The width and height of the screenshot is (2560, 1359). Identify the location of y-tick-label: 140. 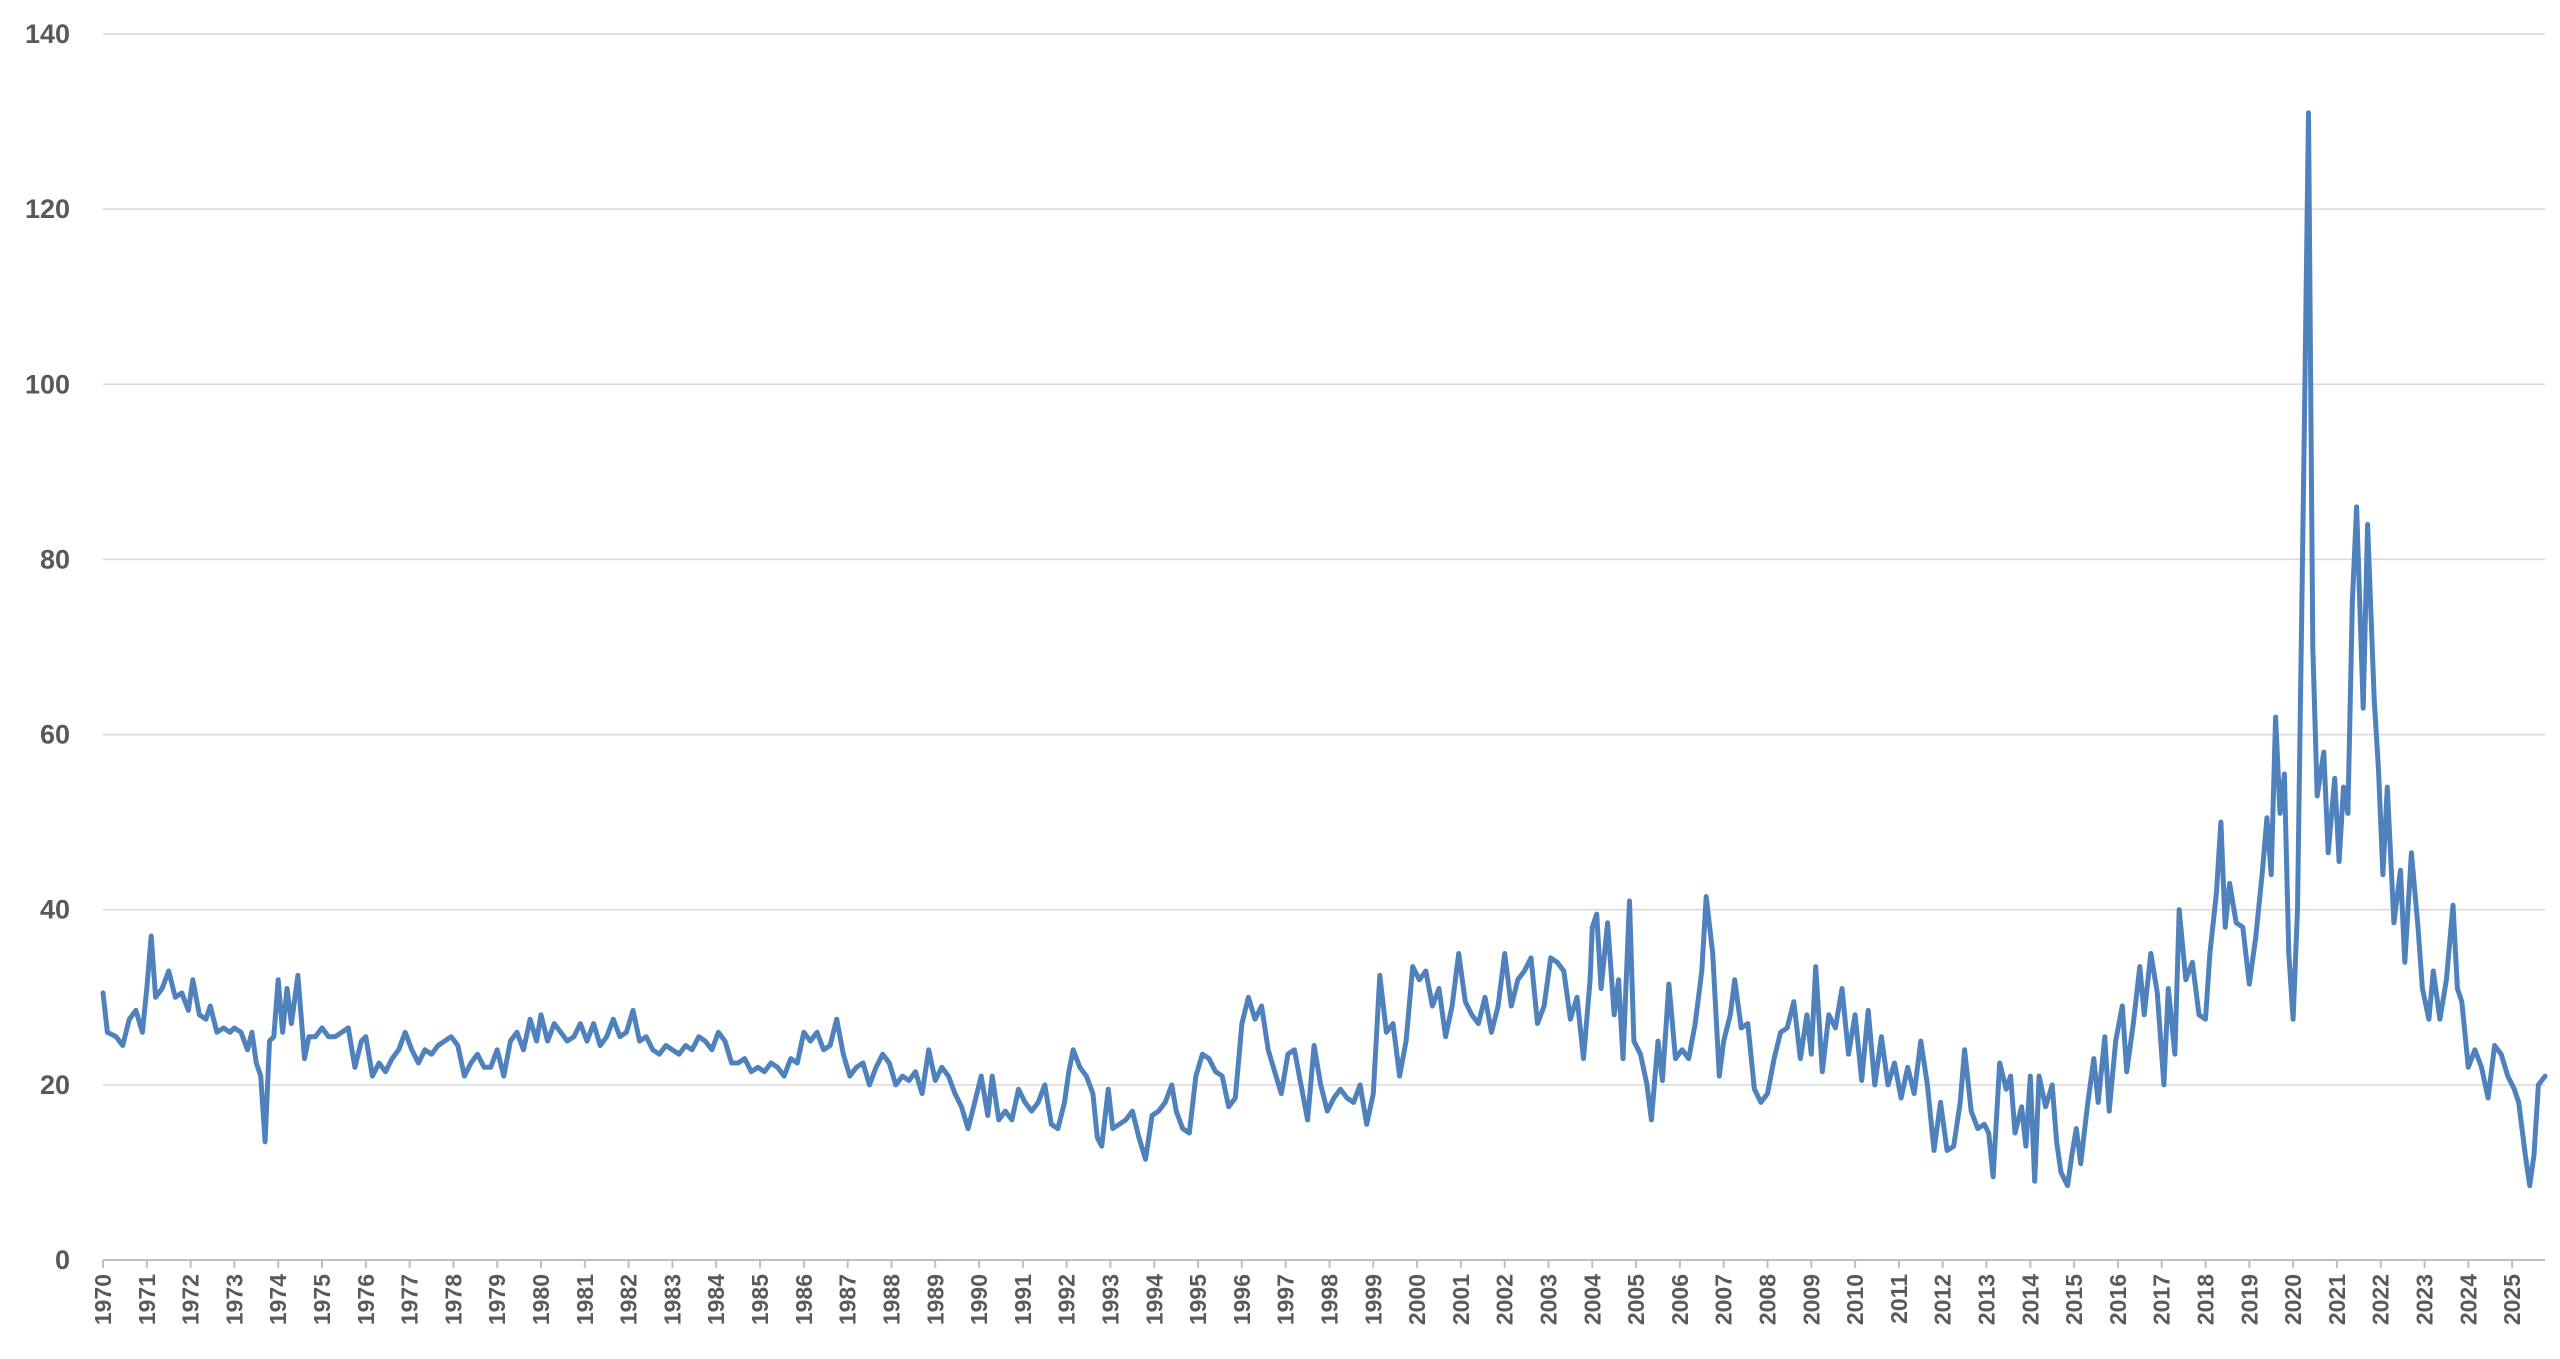
(47, 34).